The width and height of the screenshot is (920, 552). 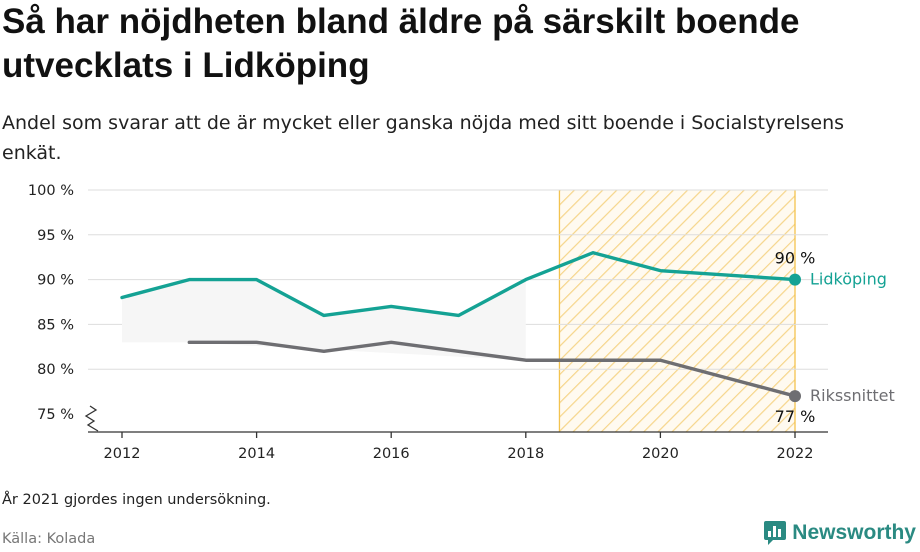 I want to click on highlight-band, so click(x=677, y=311).